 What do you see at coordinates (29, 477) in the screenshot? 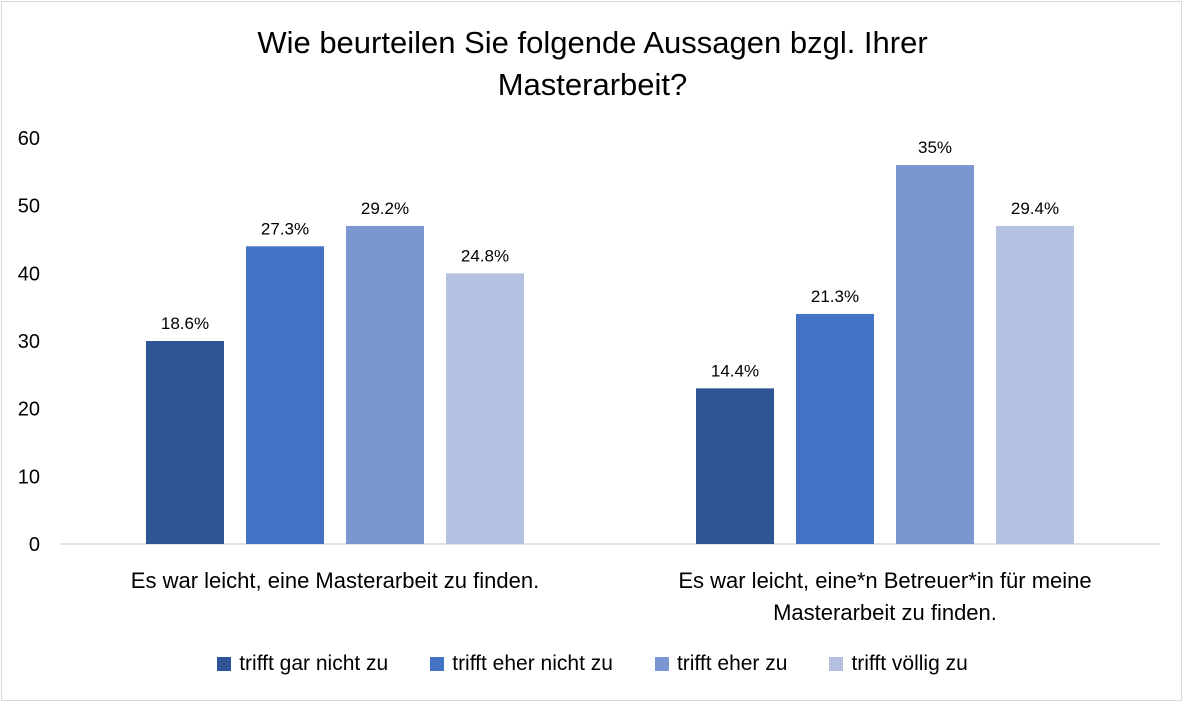
I see `y-tick-label: 10` at bounding box center [29, 477].